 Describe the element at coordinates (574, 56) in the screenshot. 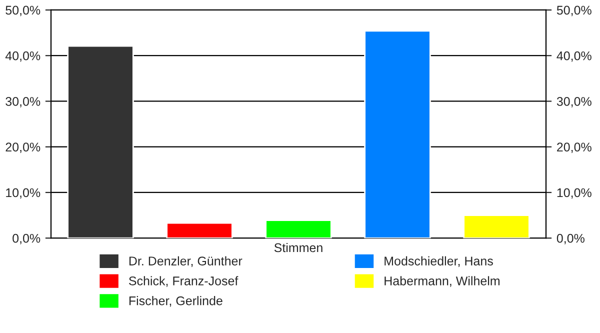

I see `text: 40,0%` at that location.